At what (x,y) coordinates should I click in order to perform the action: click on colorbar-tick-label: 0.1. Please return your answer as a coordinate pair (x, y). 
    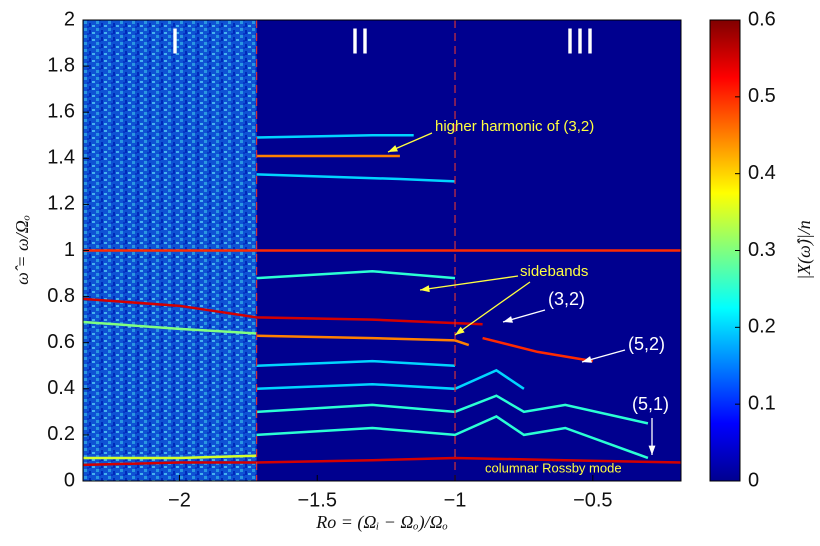
    Looking at the image, I should click on (762, 403).